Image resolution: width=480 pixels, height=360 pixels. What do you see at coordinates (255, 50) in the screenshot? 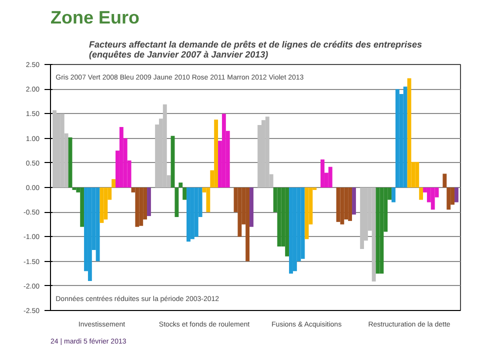
I see `chart-subtitle: Facteurs affectant la demande de prêts et de lignes de crédits des entreprises (enquêtes de Janvier 2007 à Janvier 2013)` at bounding box center [255, 50].